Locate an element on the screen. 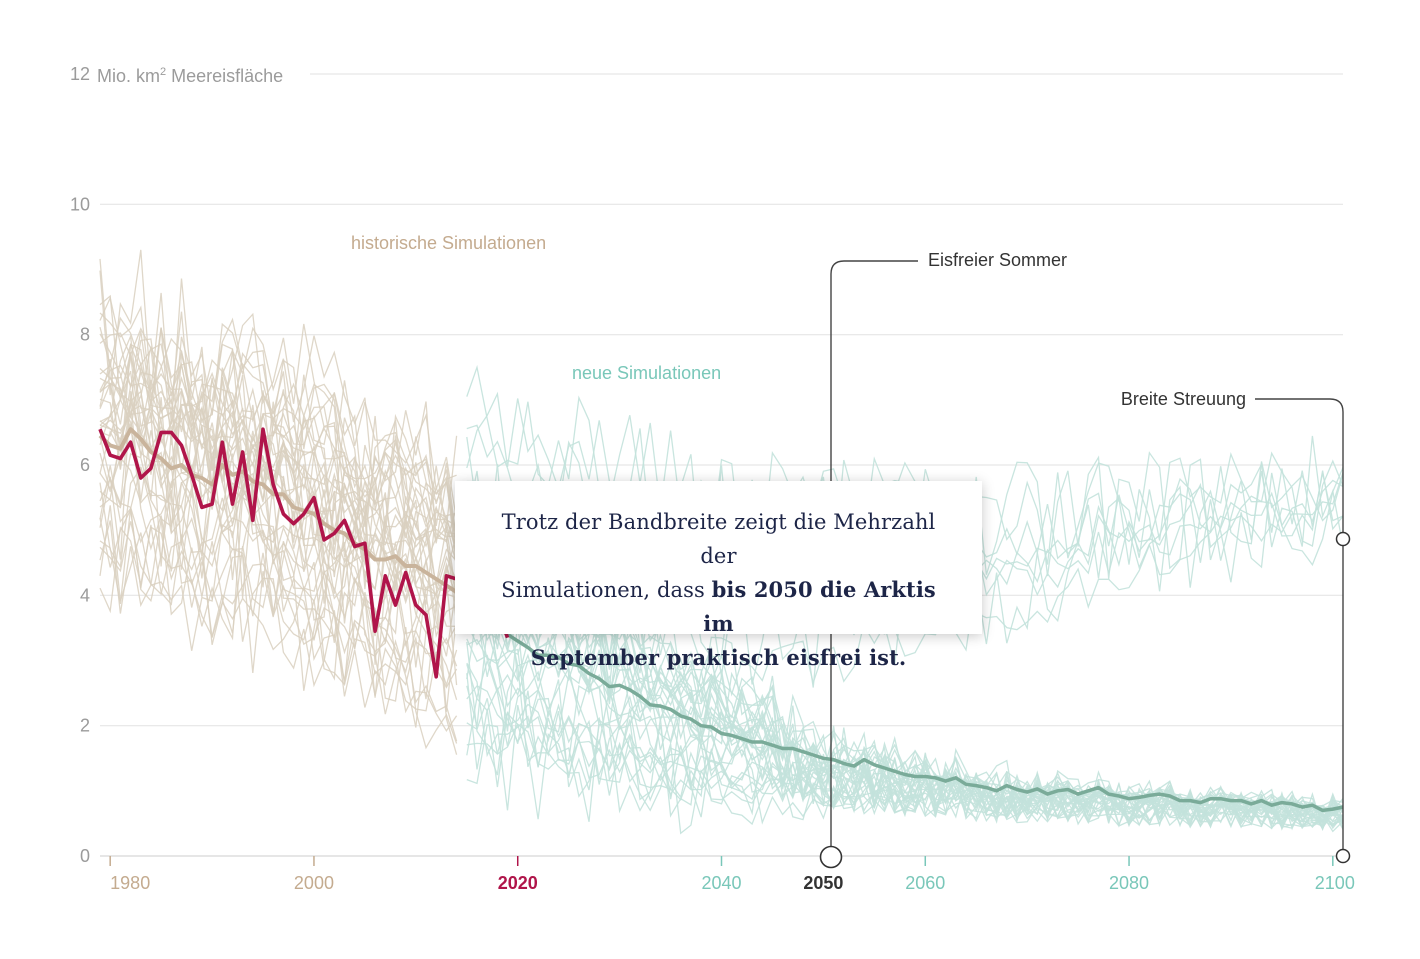 The height and width of the screenshot is (959, 1420). new-mean-line is located at coordinates (904, 706).